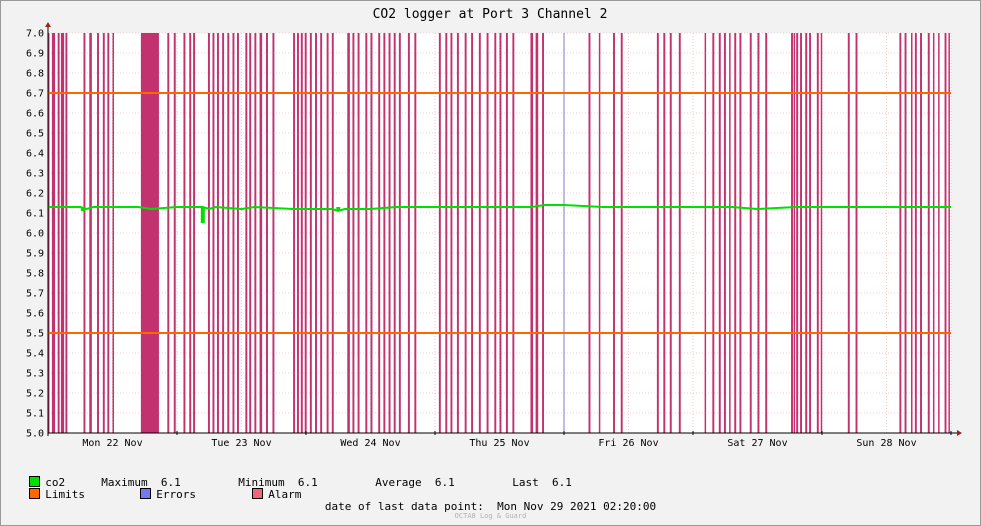  What do you see at coordinates (261, 482) in the screenshot?
I see `minimum-label: Minimum` at bounding box center [261, 482].